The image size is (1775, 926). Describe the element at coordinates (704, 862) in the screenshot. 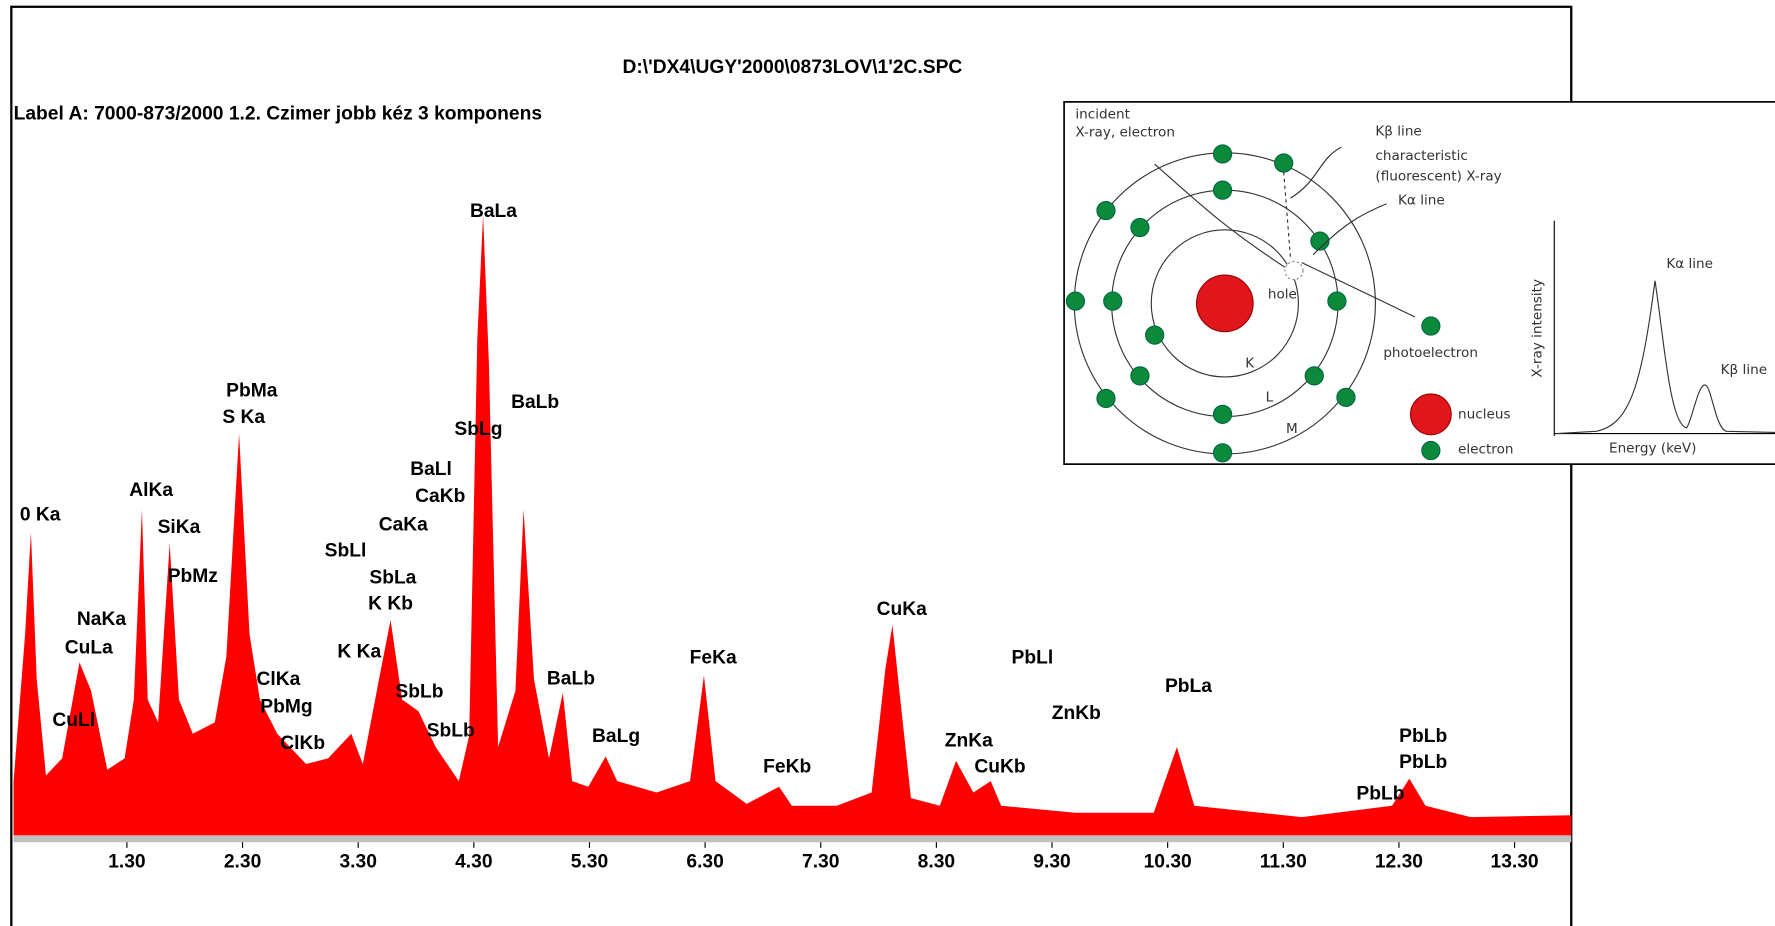

I see `x-tick-label: 6.30` at that location.